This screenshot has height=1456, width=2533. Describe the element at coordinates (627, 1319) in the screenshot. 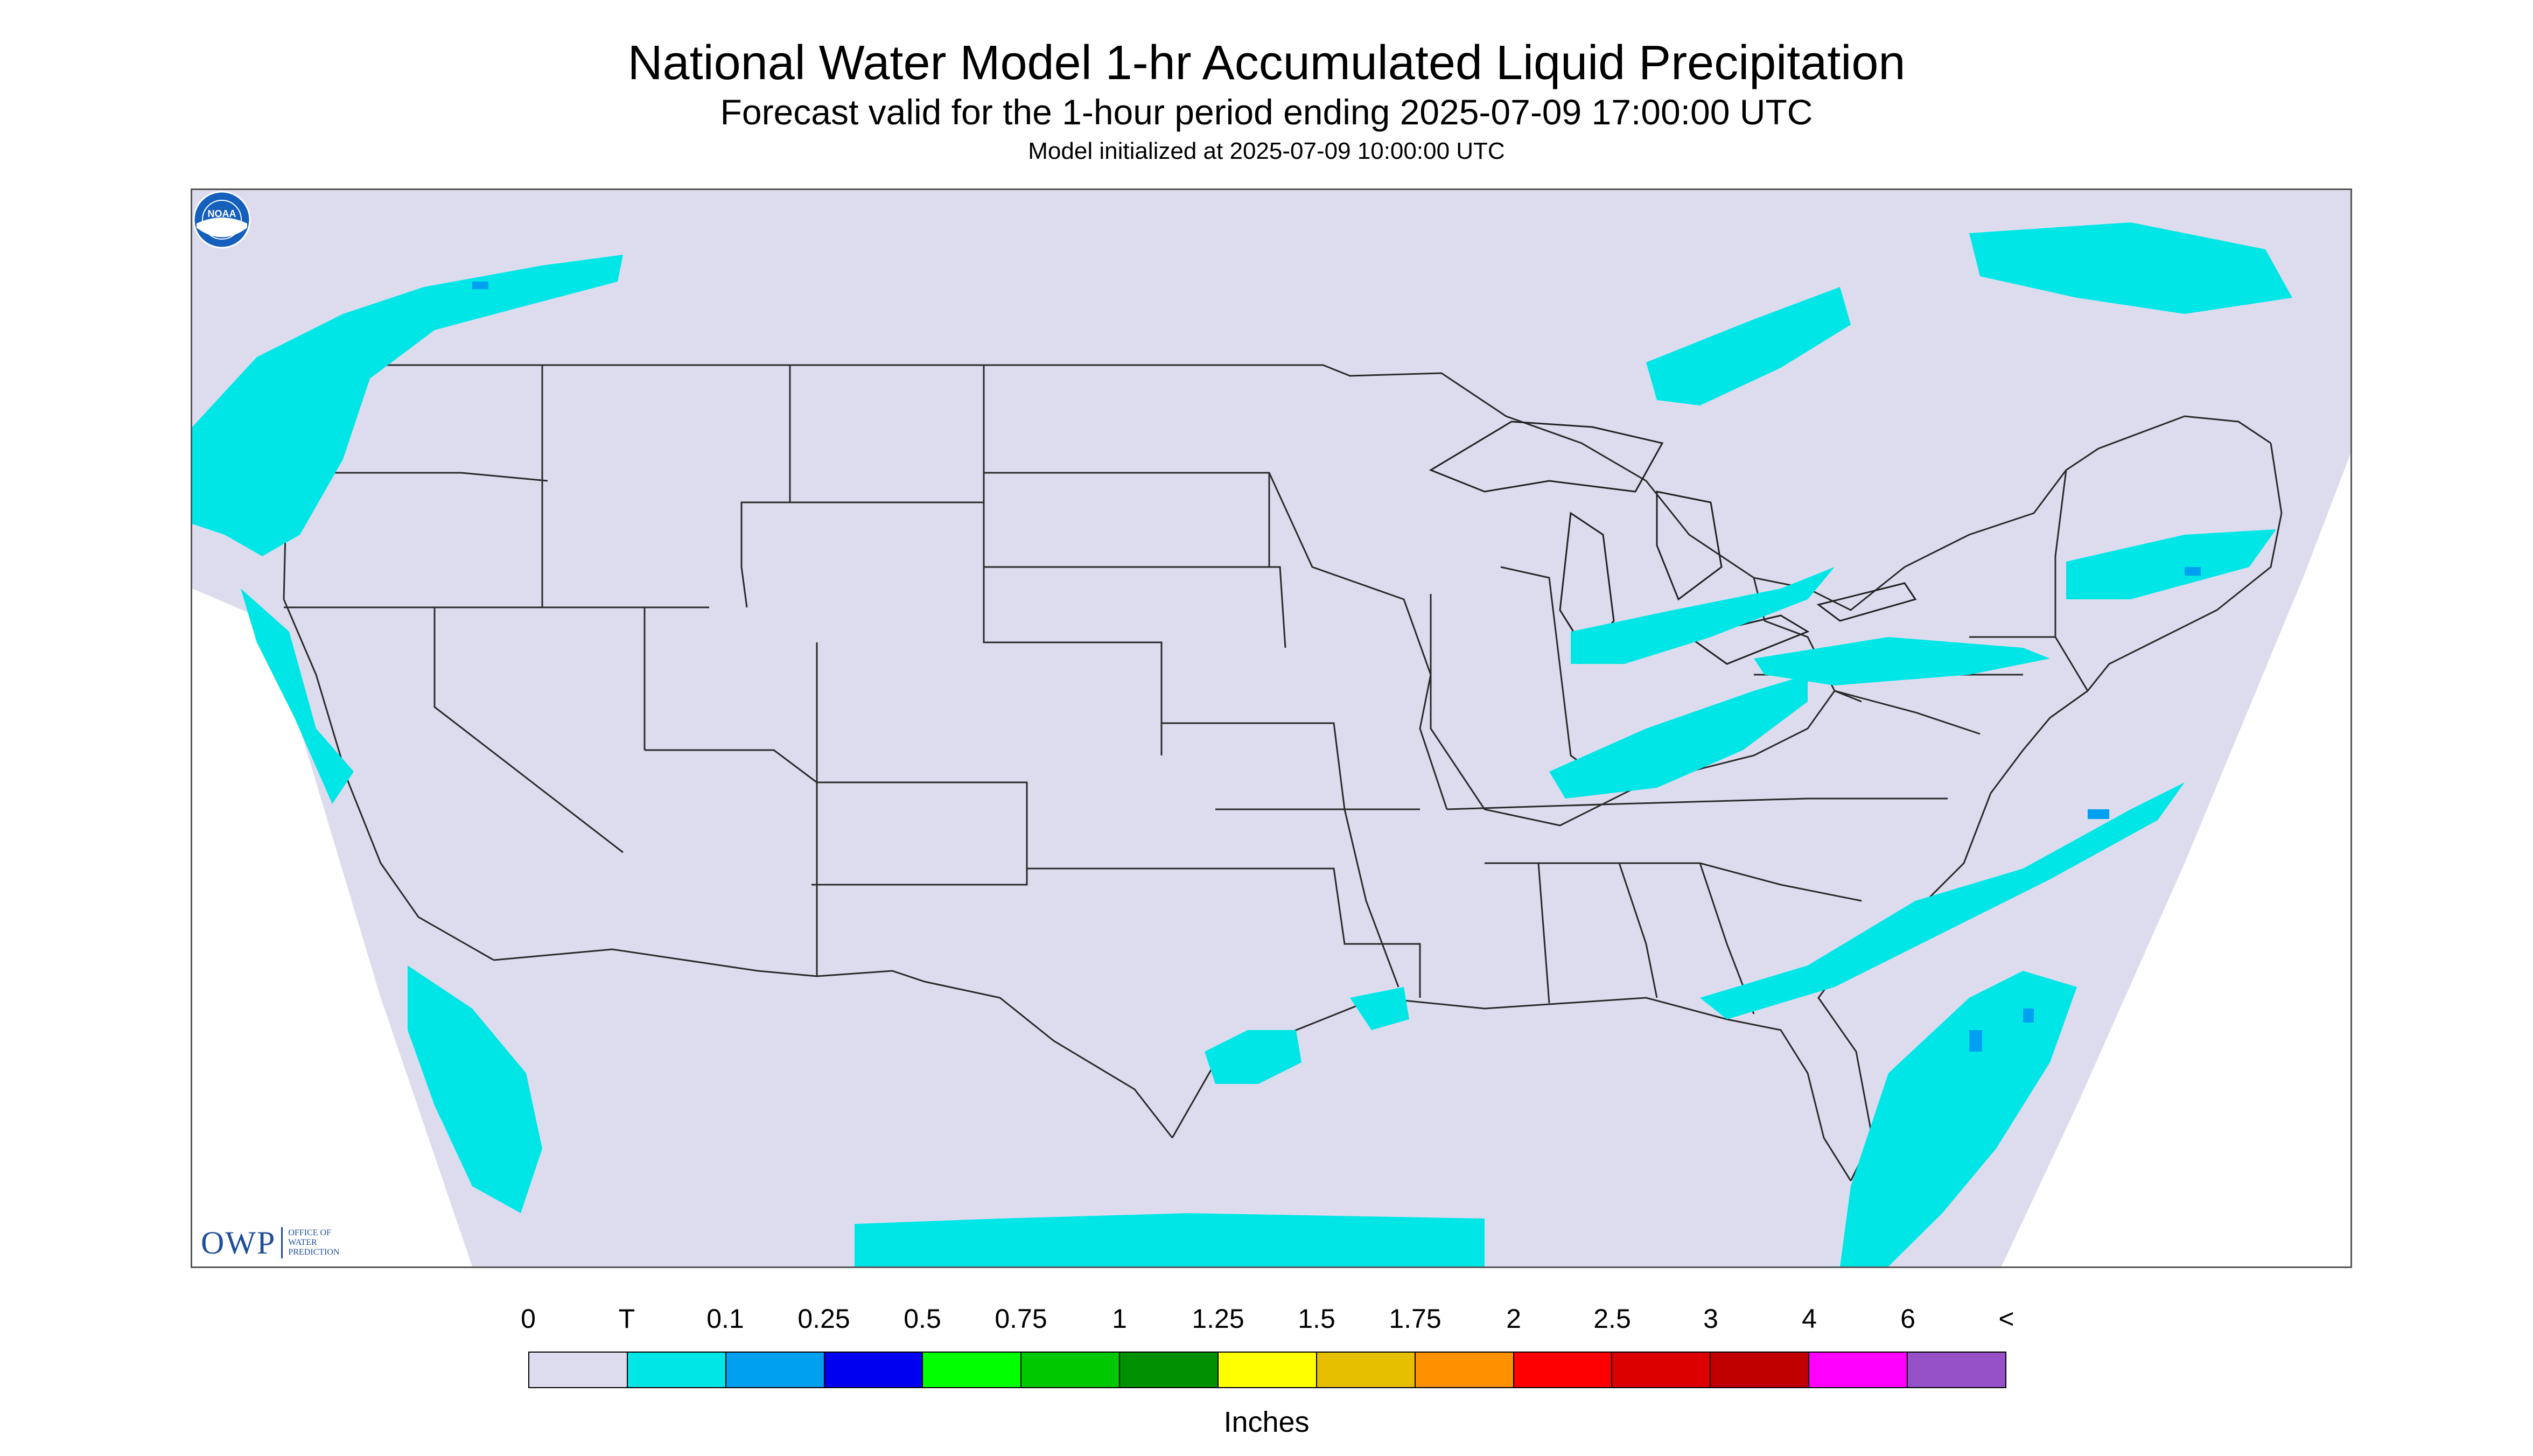

I see `legend-tick-label: T` at that location.